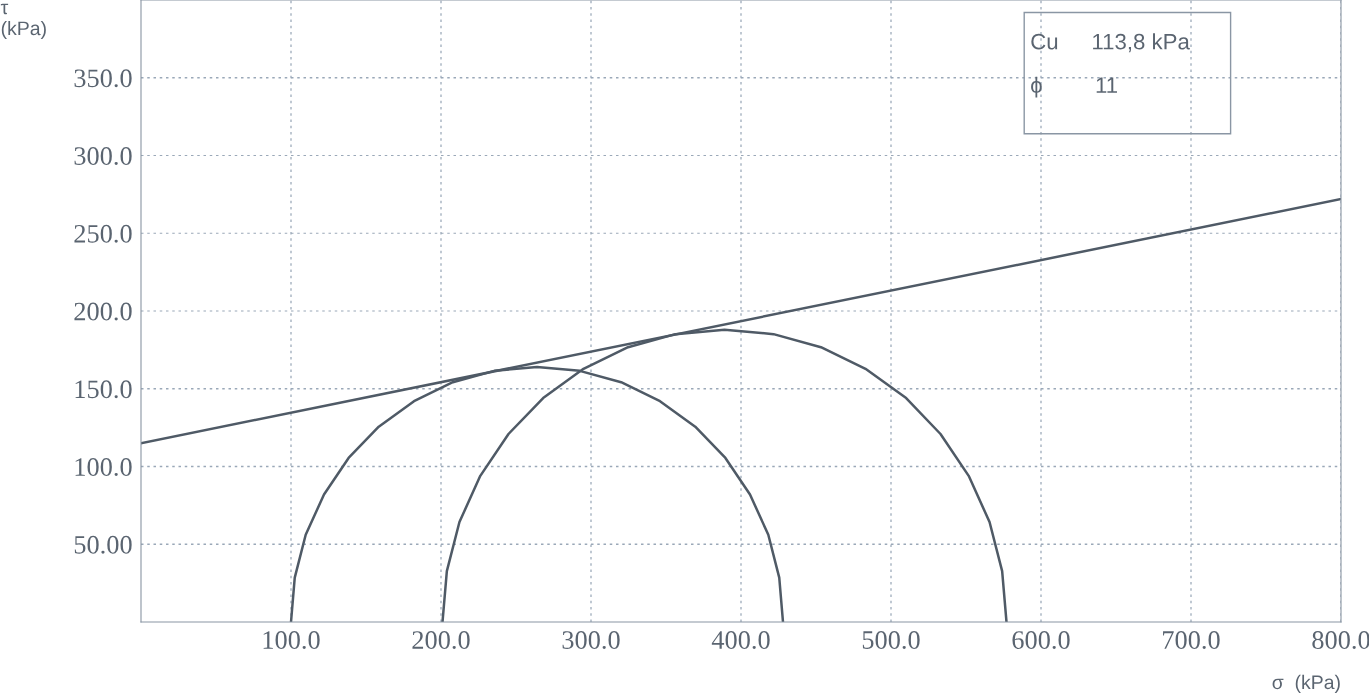 Image resolution: width=1369 pixels, height=699 pixels. I want to click on y-tick-label: 300.0, so click(103, 156).